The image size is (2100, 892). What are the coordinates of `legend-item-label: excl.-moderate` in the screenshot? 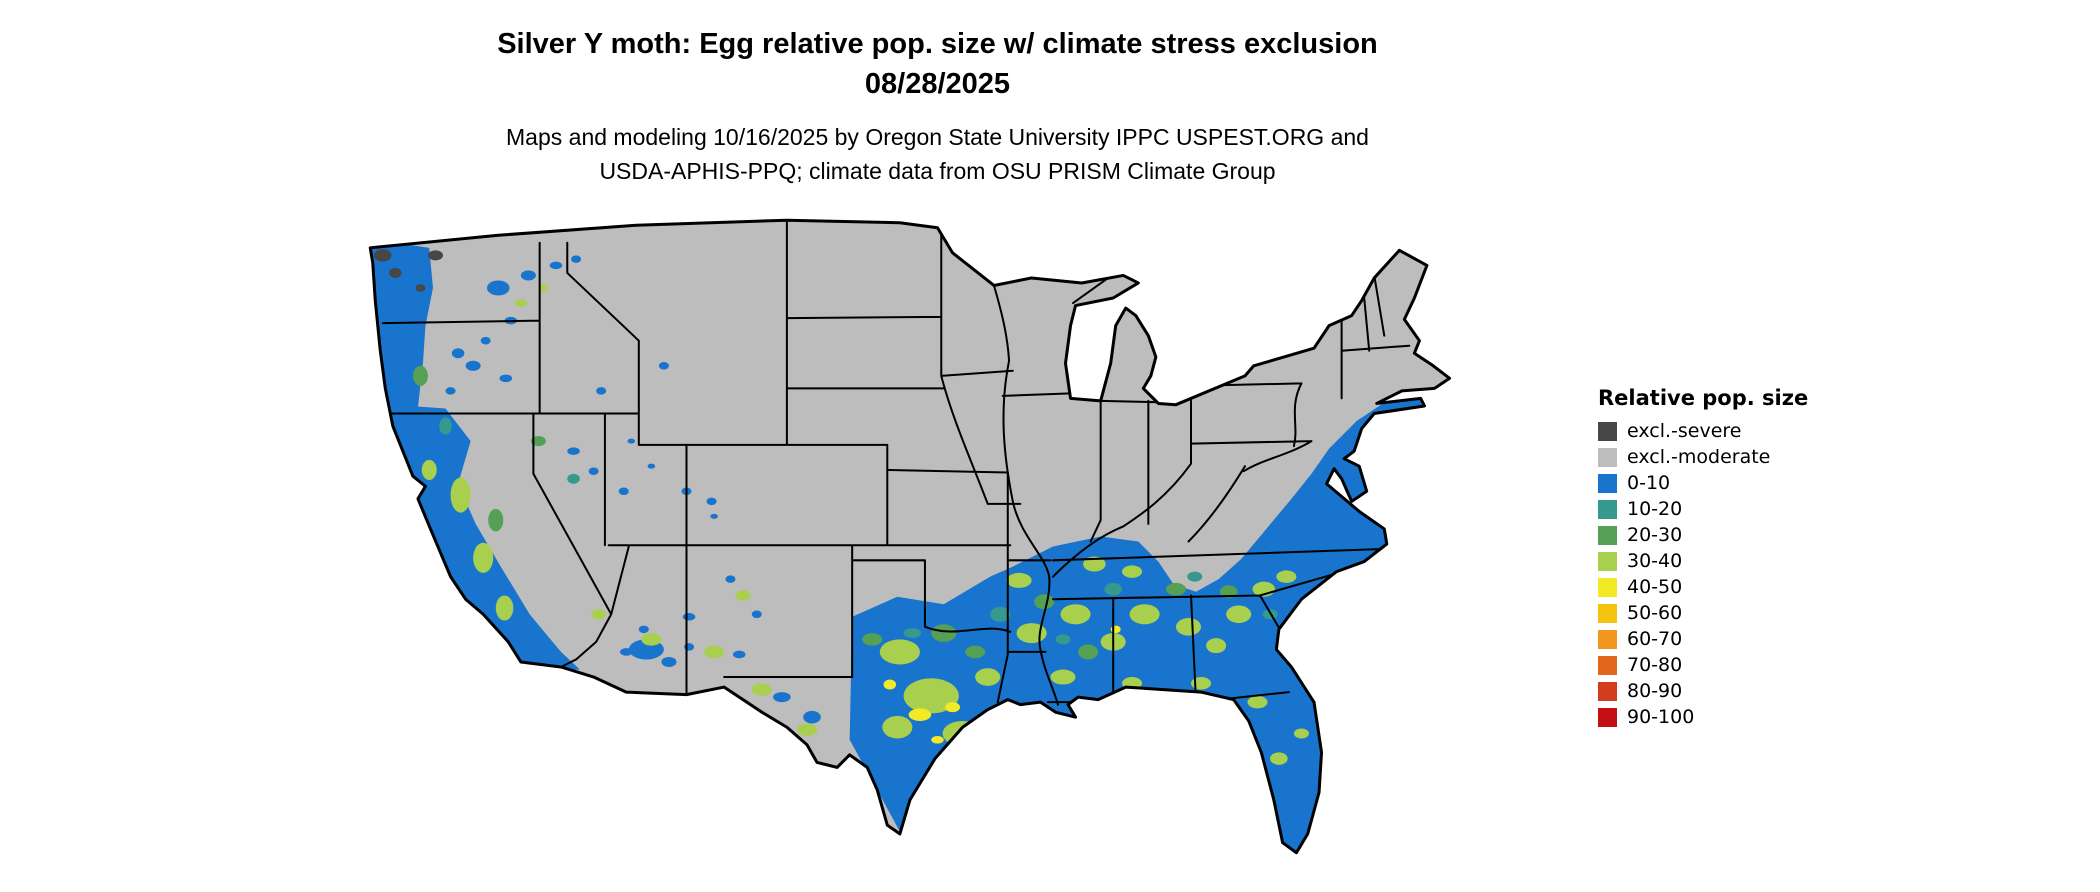 It's located at (1699, 457).